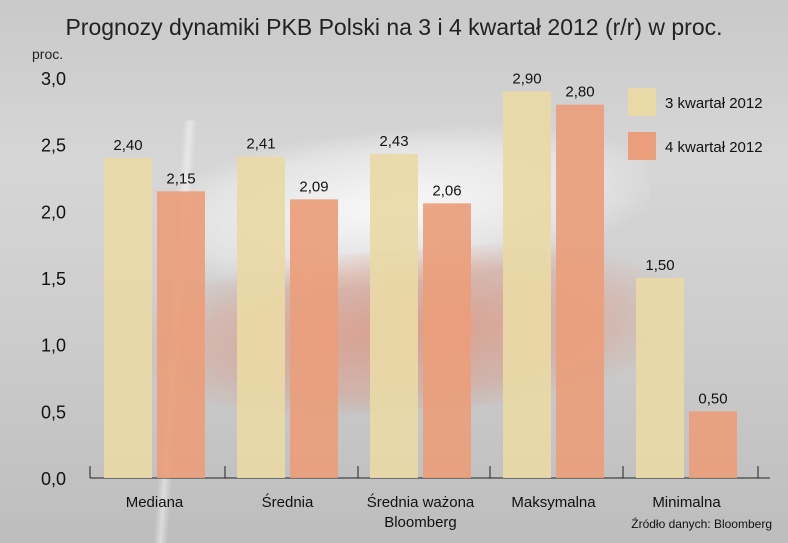  What do you see at coordinates (53, 412) in the screenshot?
I see `y-tick-label: 0,5` at bounding box center [53, 412].